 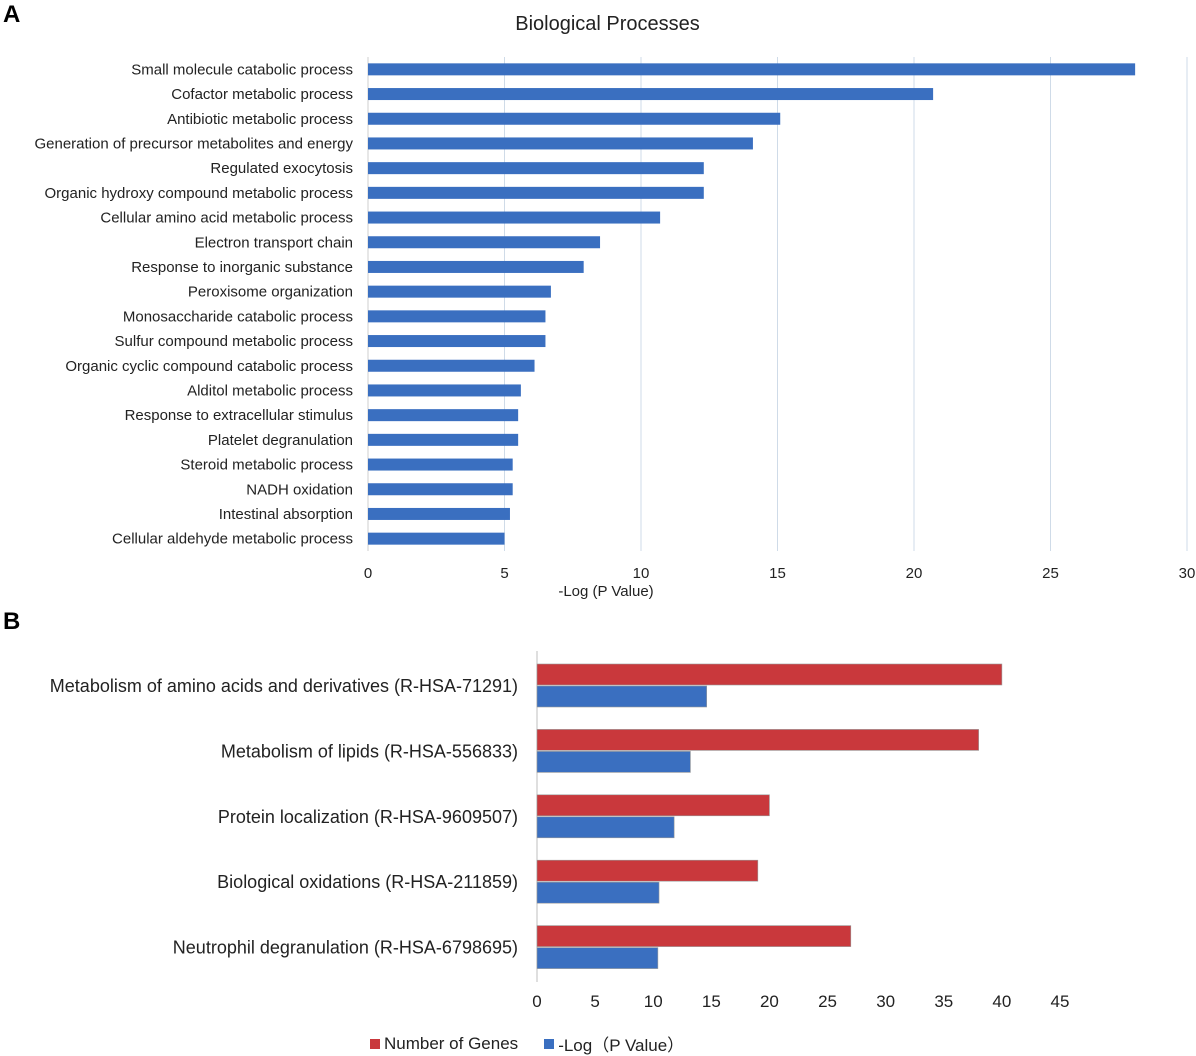 I want to click on category-label: Cofactor metabolic process, so click(x=262, y=94).